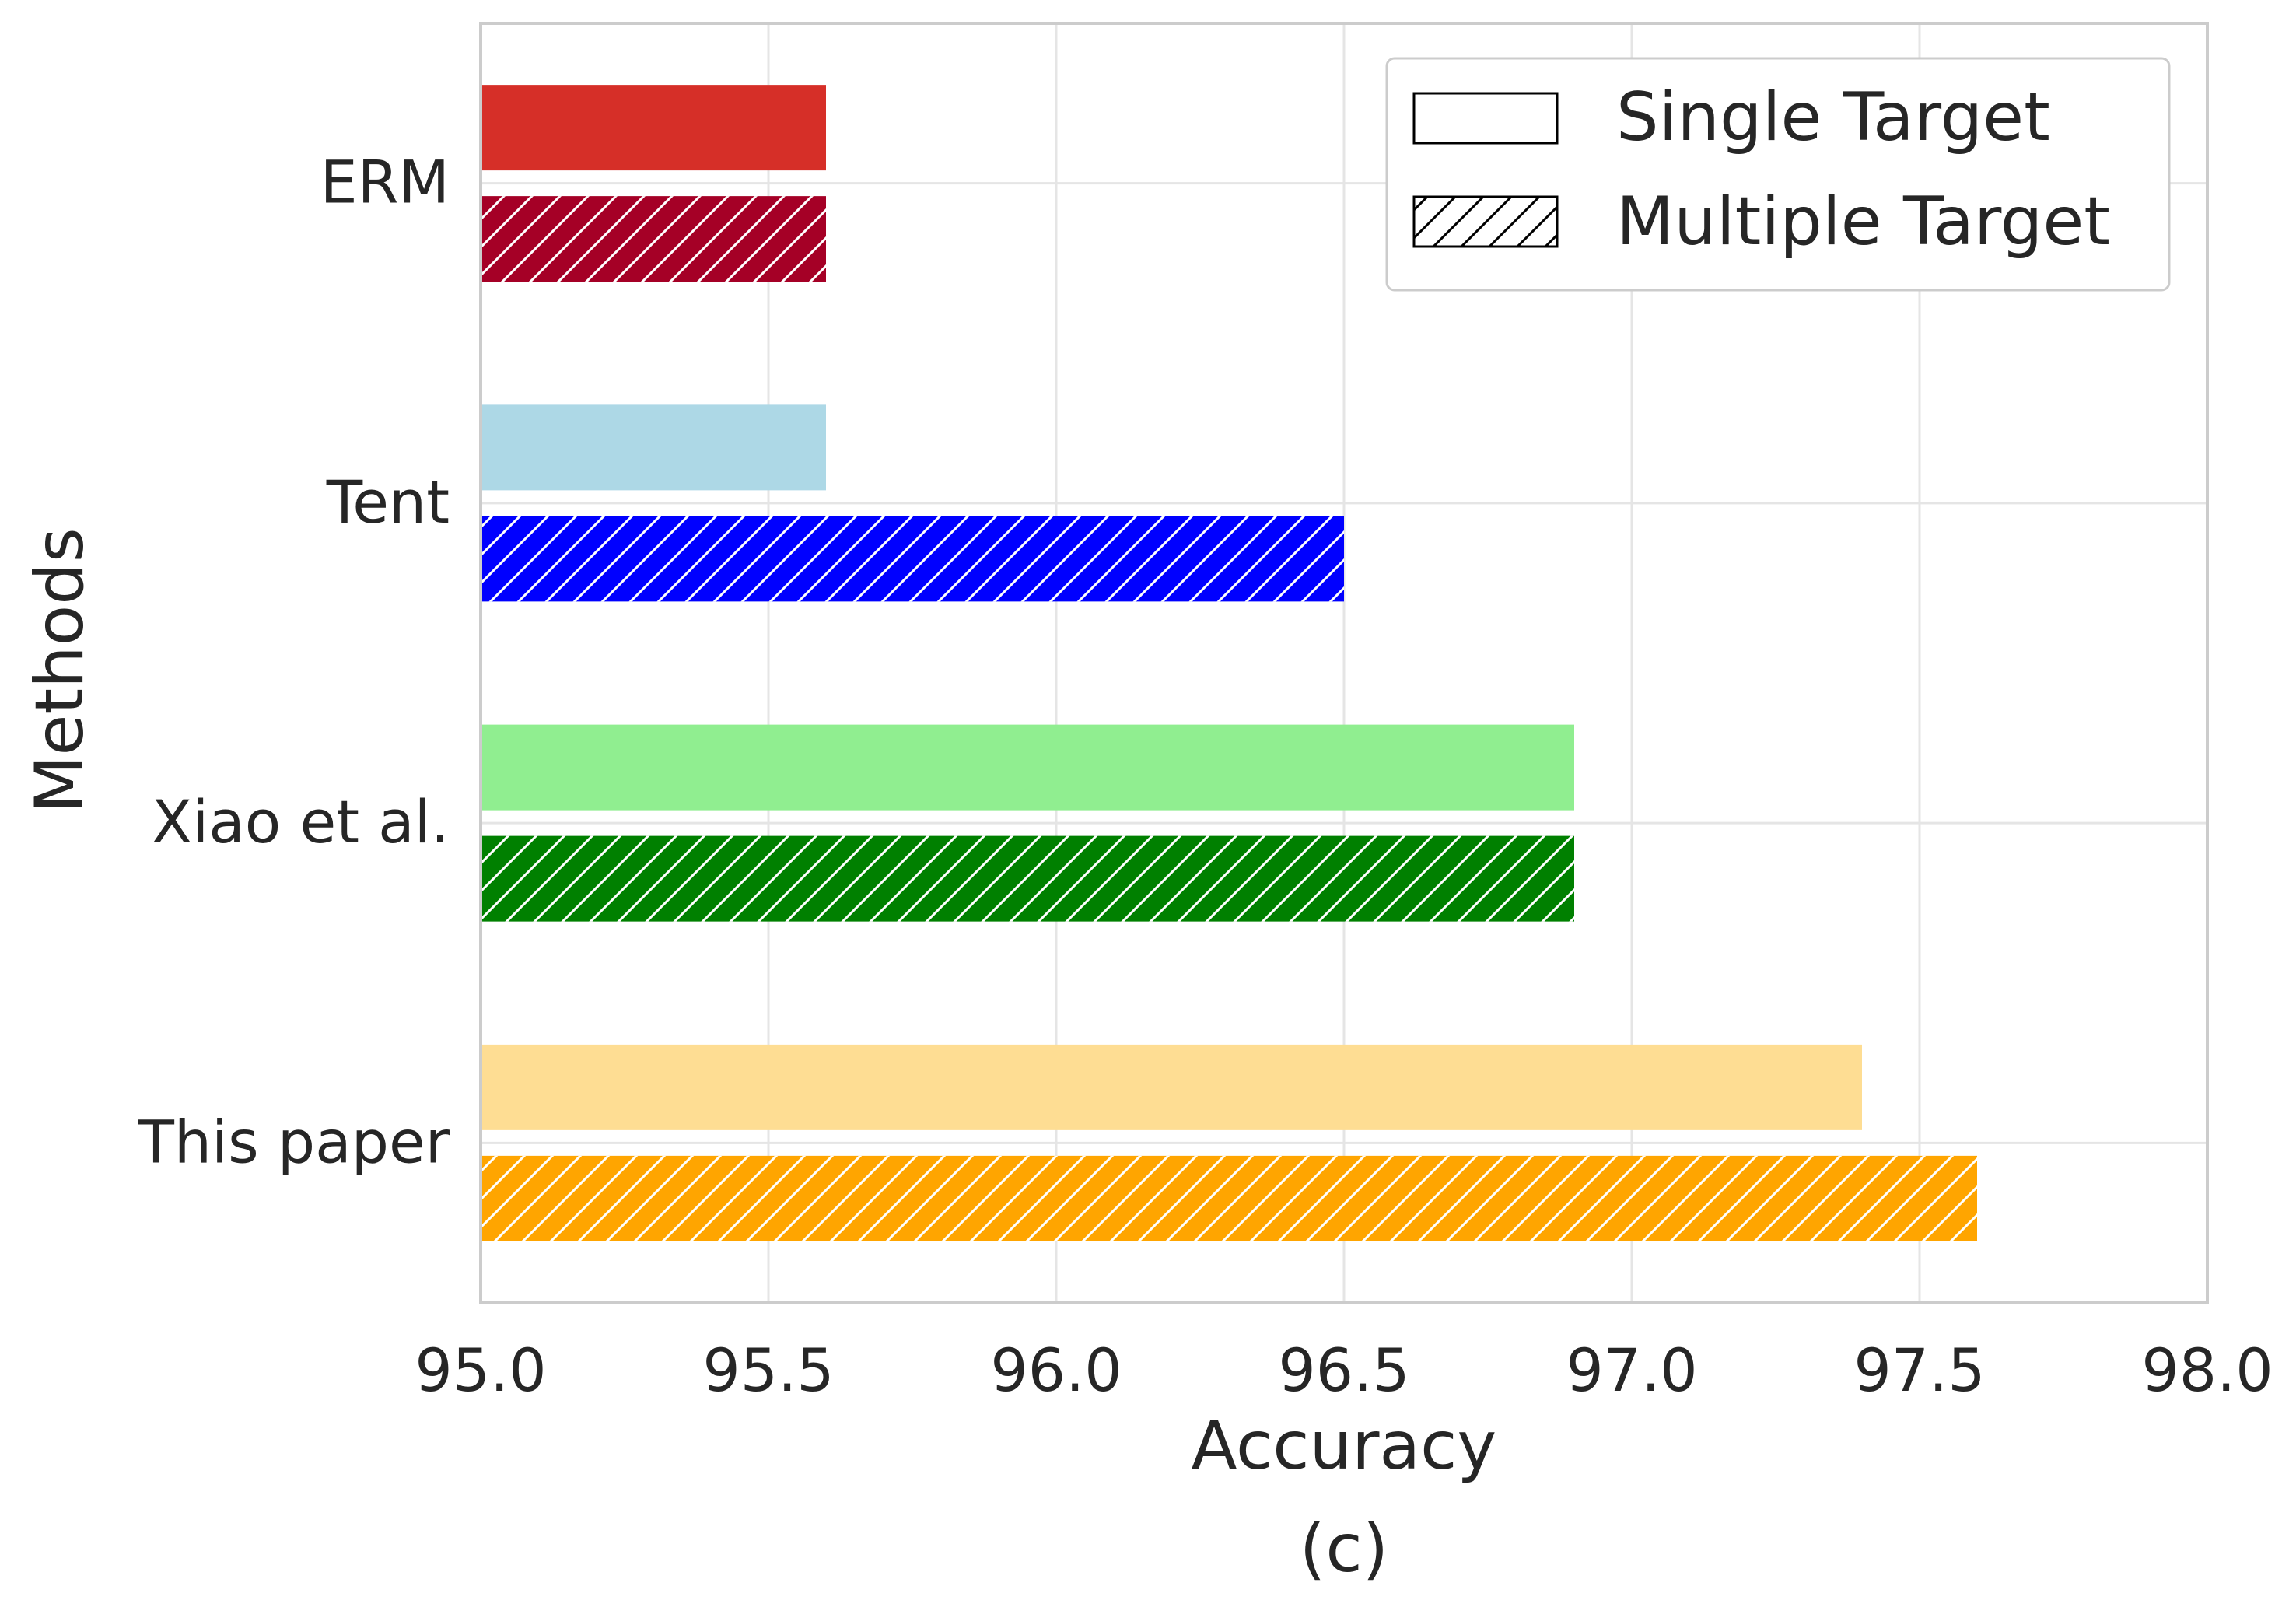 This screenshot has height=1600, width=2296. What do you see at coordinates (654, 447) in the screenshot?
I see `bar-tent-single-target` at bounding box center [654, 447].